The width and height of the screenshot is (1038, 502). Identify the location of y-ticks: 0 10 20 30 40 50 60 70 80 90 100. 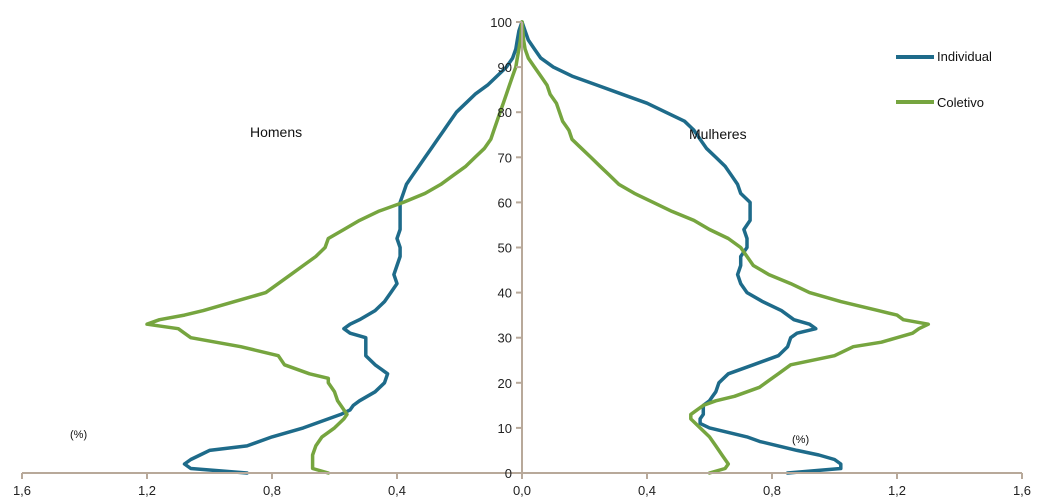
(506, 248).